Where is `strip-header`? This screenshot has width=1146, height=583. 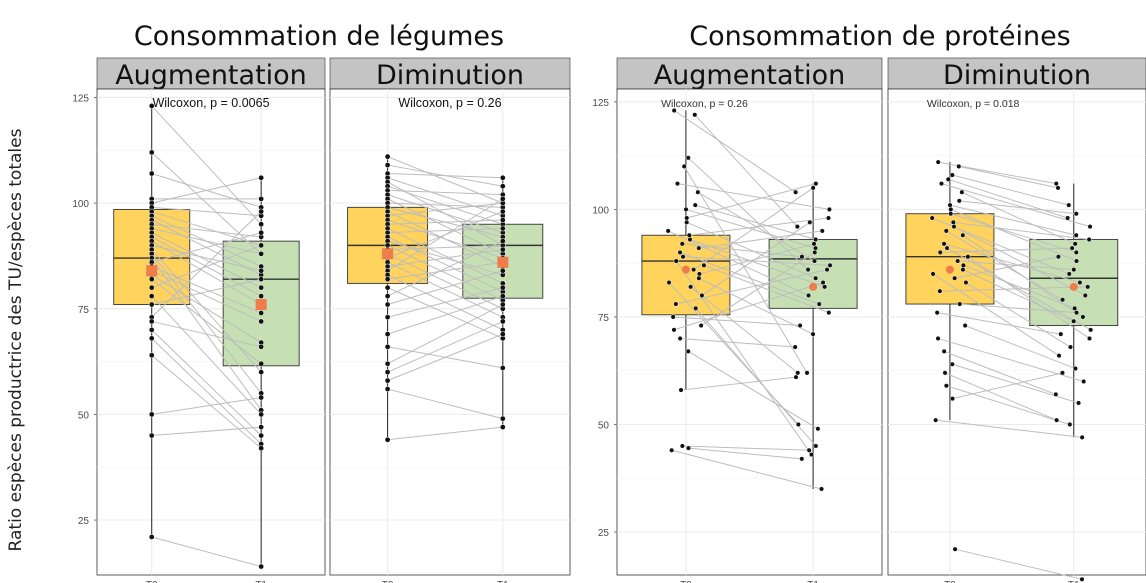 strip-header is located at coordinates (450, 73).